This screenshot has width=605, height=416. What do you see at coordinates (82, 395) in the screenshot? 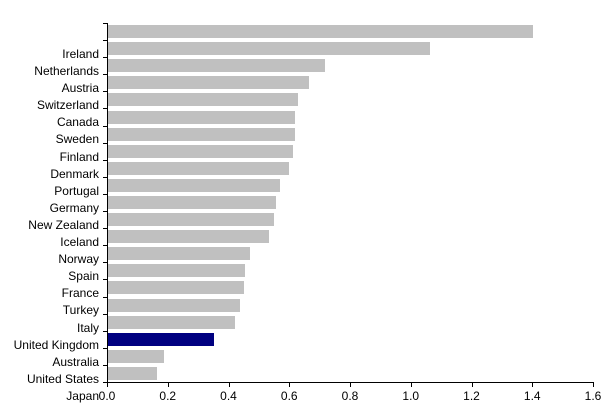
I see `category-label-japan: Japan` at bounding box center [82, 395].